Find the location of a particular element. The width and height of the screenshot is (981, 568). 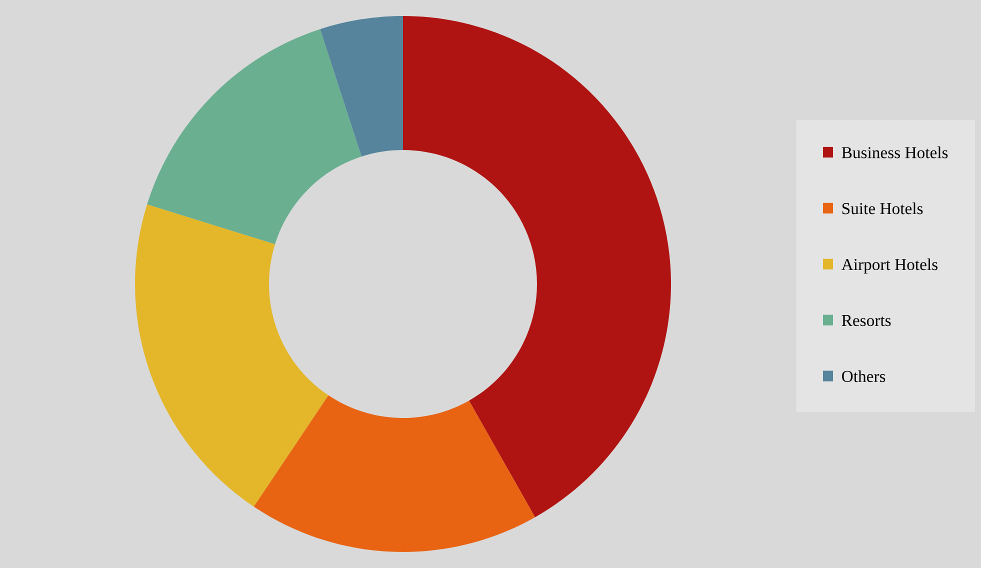

legend-label: Others is located at coordinates (864, 376).